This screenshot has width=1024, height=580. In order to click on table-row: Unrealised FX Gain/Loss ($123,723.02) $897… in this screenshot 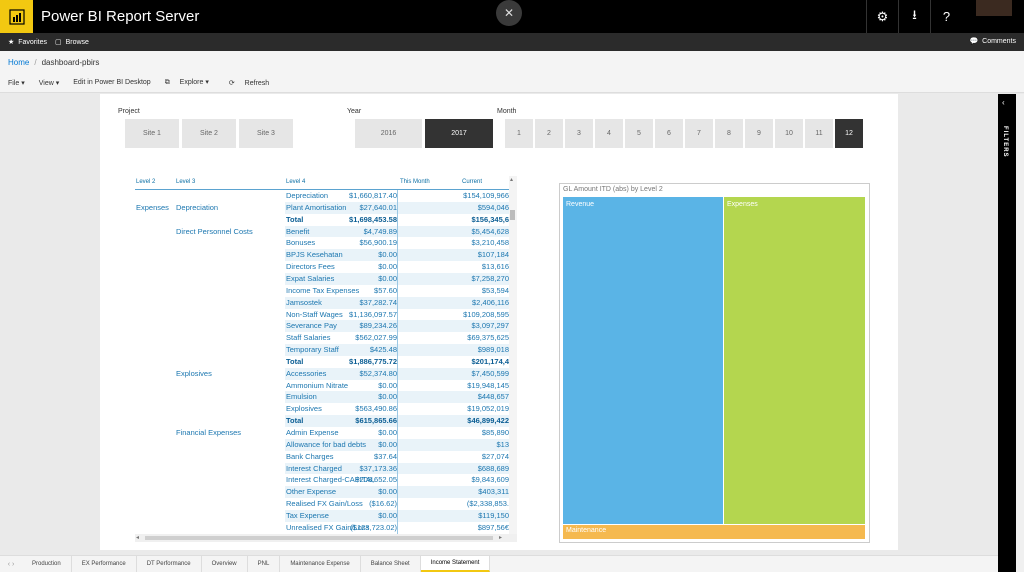, I will do `click(326, 528)`.